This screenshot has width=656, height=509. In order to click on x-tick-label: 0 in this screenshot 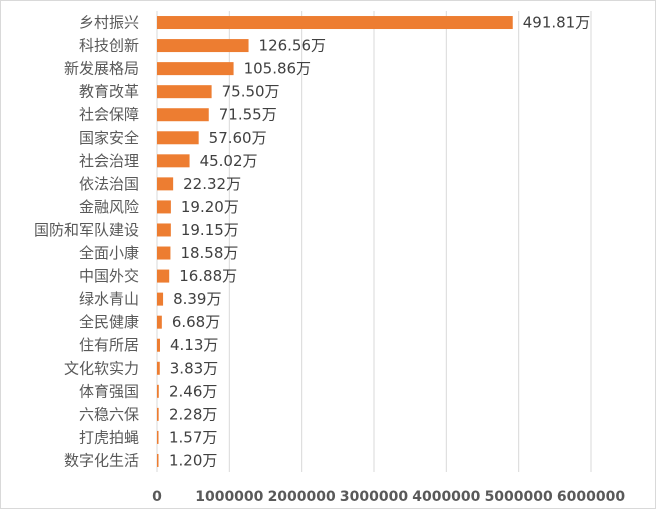, I will do `click(157, 497)`.